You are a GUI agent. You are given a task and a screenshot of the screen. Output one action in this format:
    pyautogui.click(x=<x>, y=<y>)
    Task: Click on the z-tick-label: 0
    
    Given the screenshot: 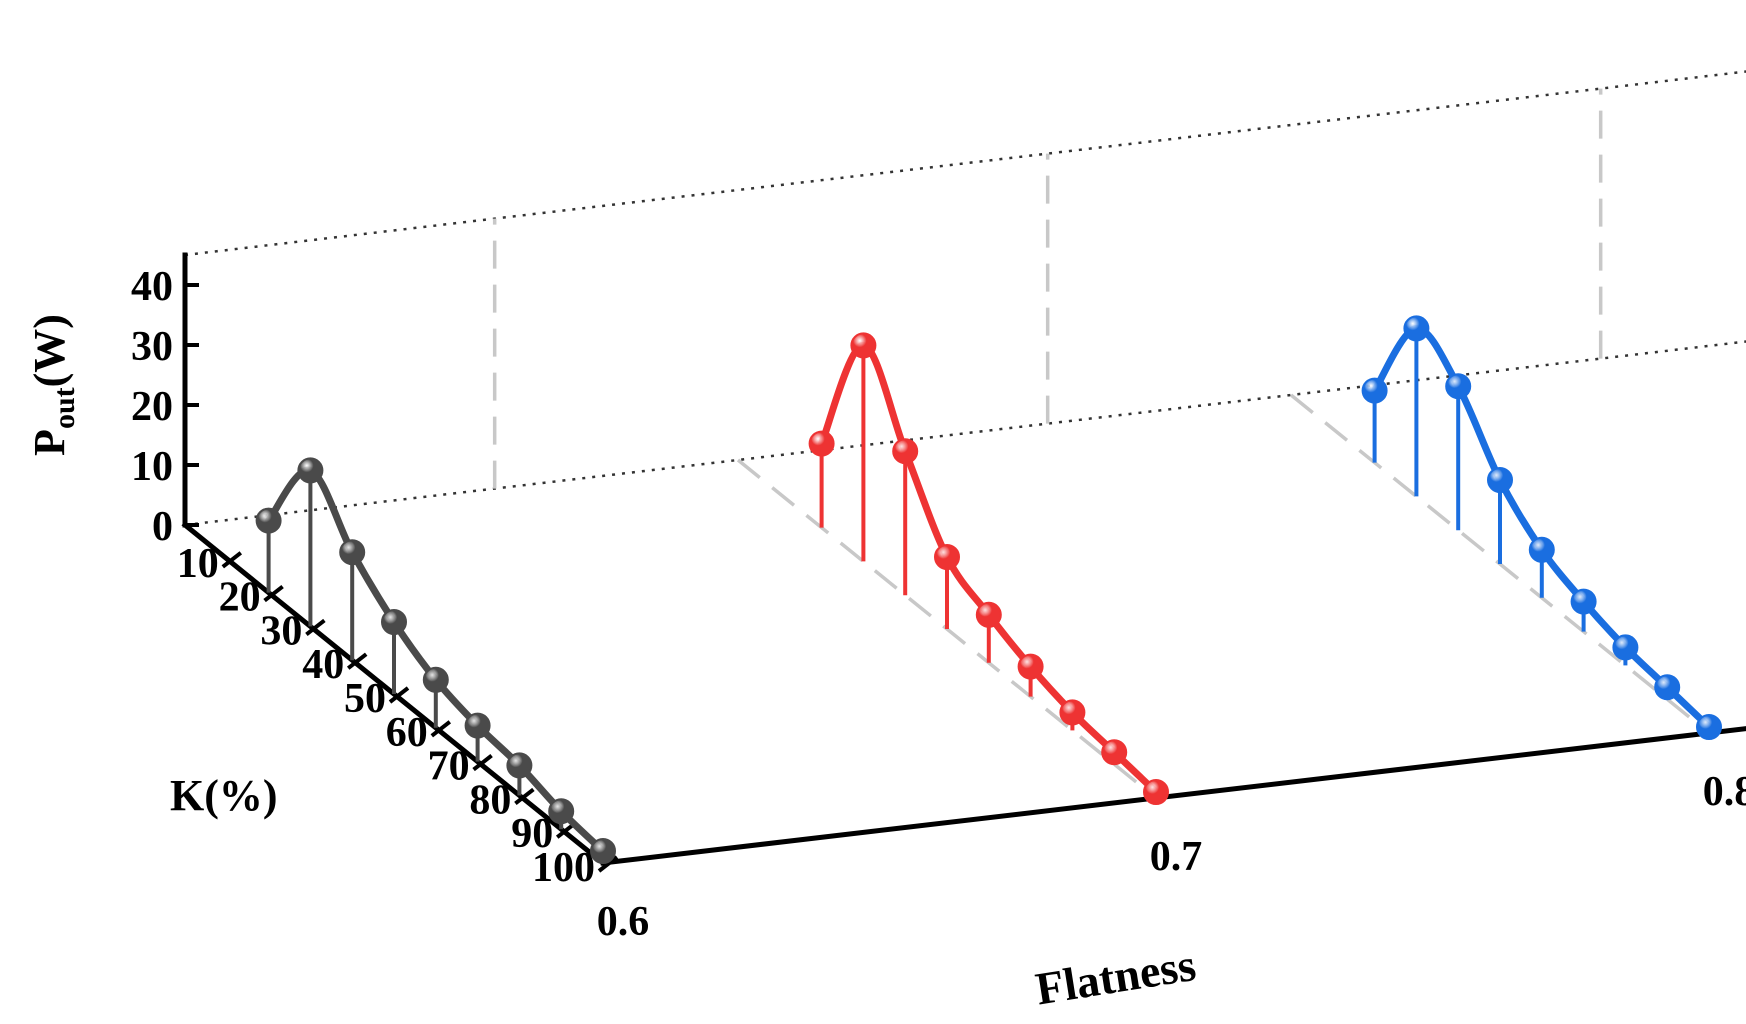 What is the action you would take?
    pyautogui.click(x=162, y=527)
    